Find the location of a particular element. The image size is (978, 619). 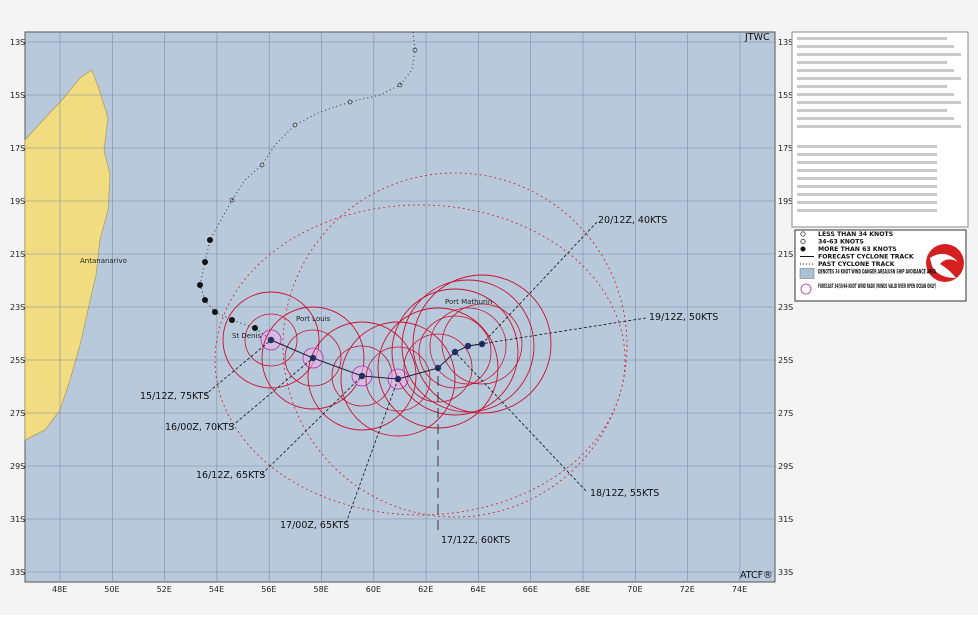

lon-label: 62E is located at coordinates (425, 589).